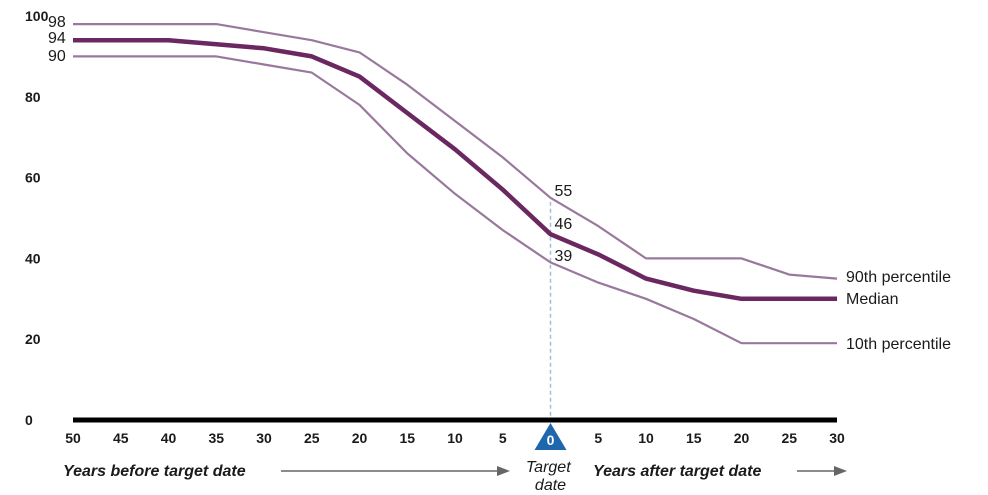 The image size is (988, 495). I want to click on target-value-label: 55, so click(564, 191).